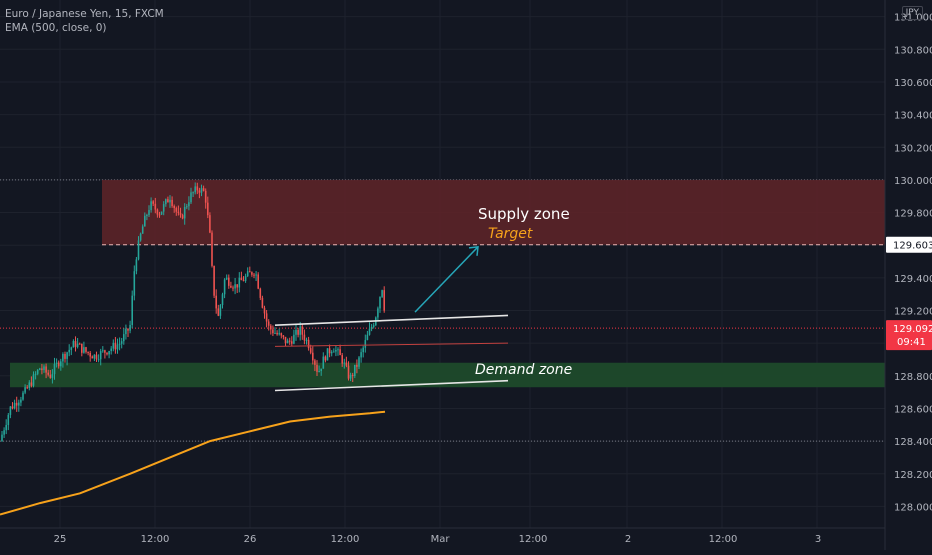  Describe the element at coordinates (84, 14) in the screenshot. I see `symbol-title: Euro / Japanese Yen, 15, FXCM` at that location.